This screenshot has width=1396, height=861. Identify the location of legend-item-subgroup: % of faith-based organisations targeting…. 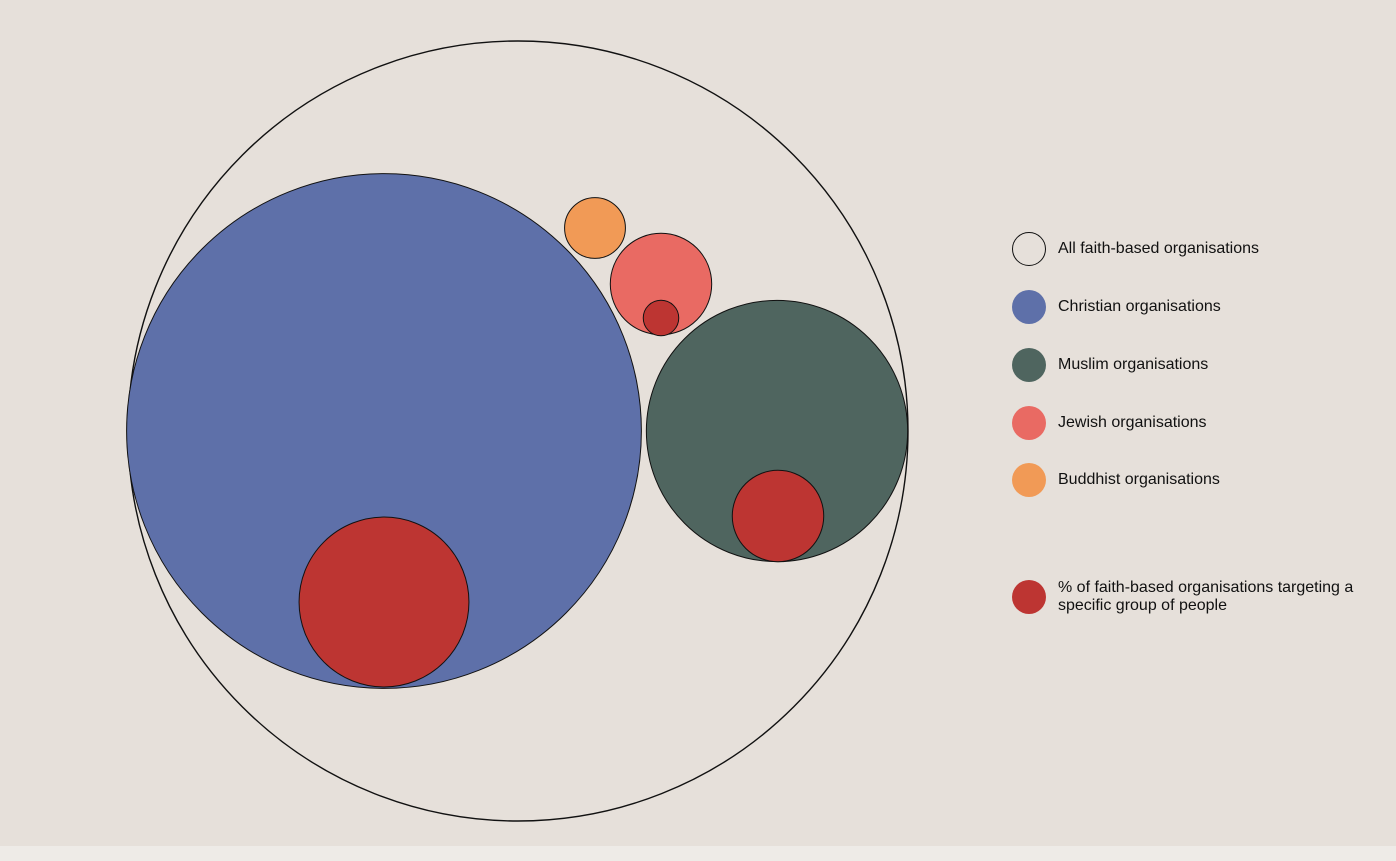
(1197, 597).